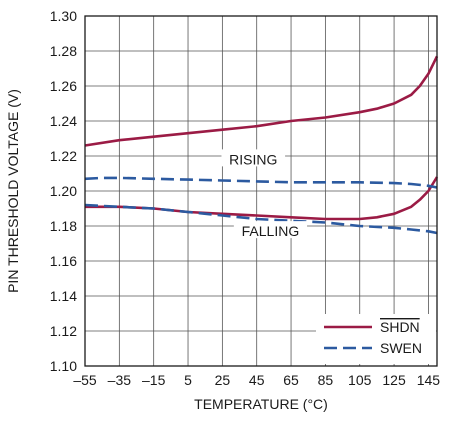 This screenshot has width=456, height=421. Describe the element at coordinates (326, 380) in the screenshot. I see `x-tick-label: 85` at that location.